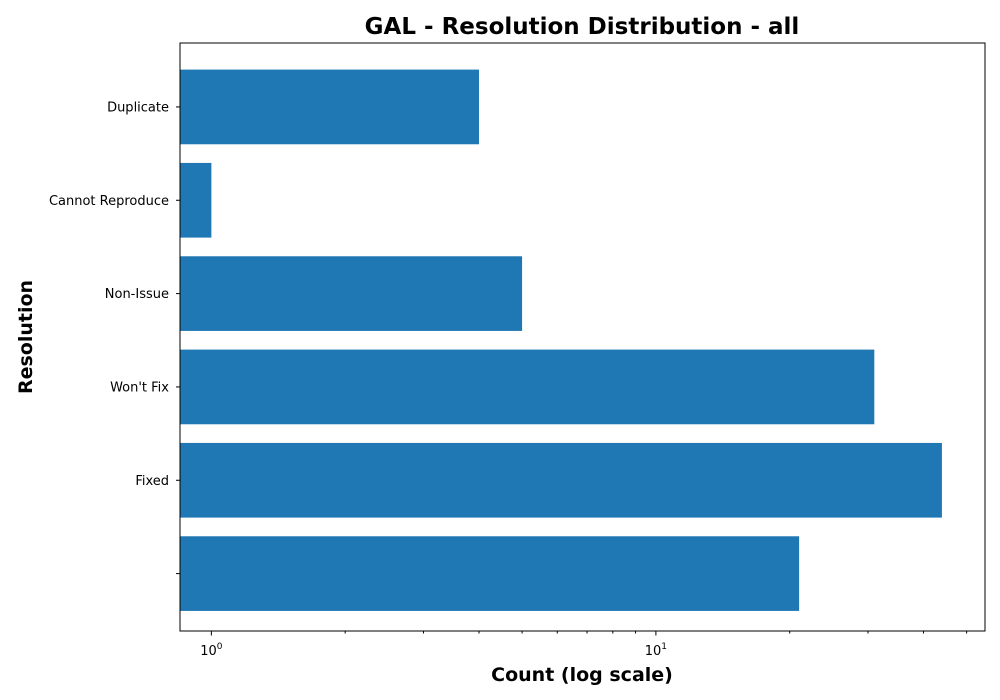 The width and height of the screenshot is (1000, 700). I want to click on bar-won-t-fix, so click(527, 387).